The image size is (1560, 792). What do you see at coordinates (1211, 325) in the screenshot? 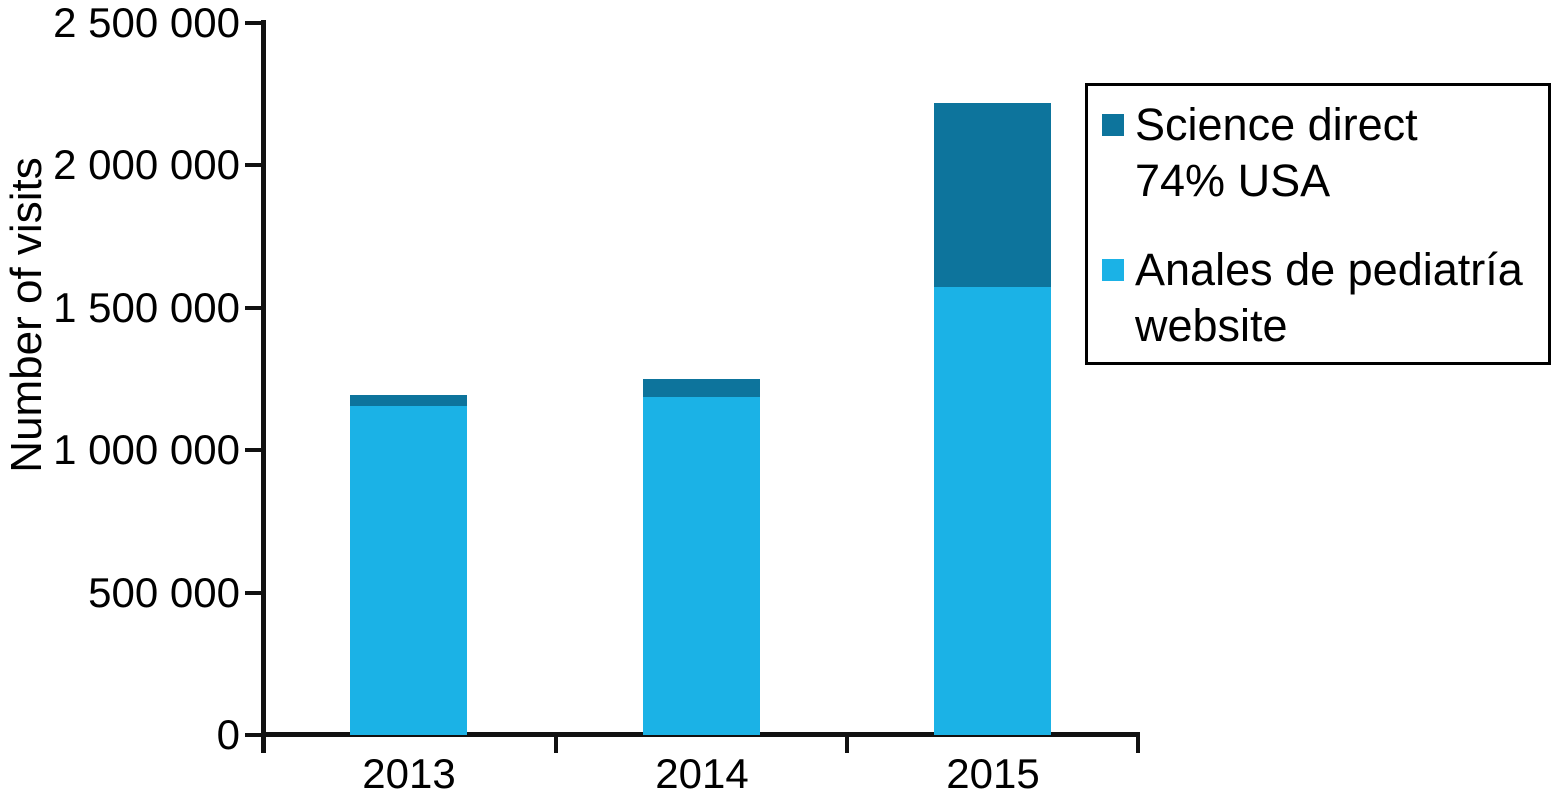
I see `legend-label-line: website` at bounding box center [1211, 325].